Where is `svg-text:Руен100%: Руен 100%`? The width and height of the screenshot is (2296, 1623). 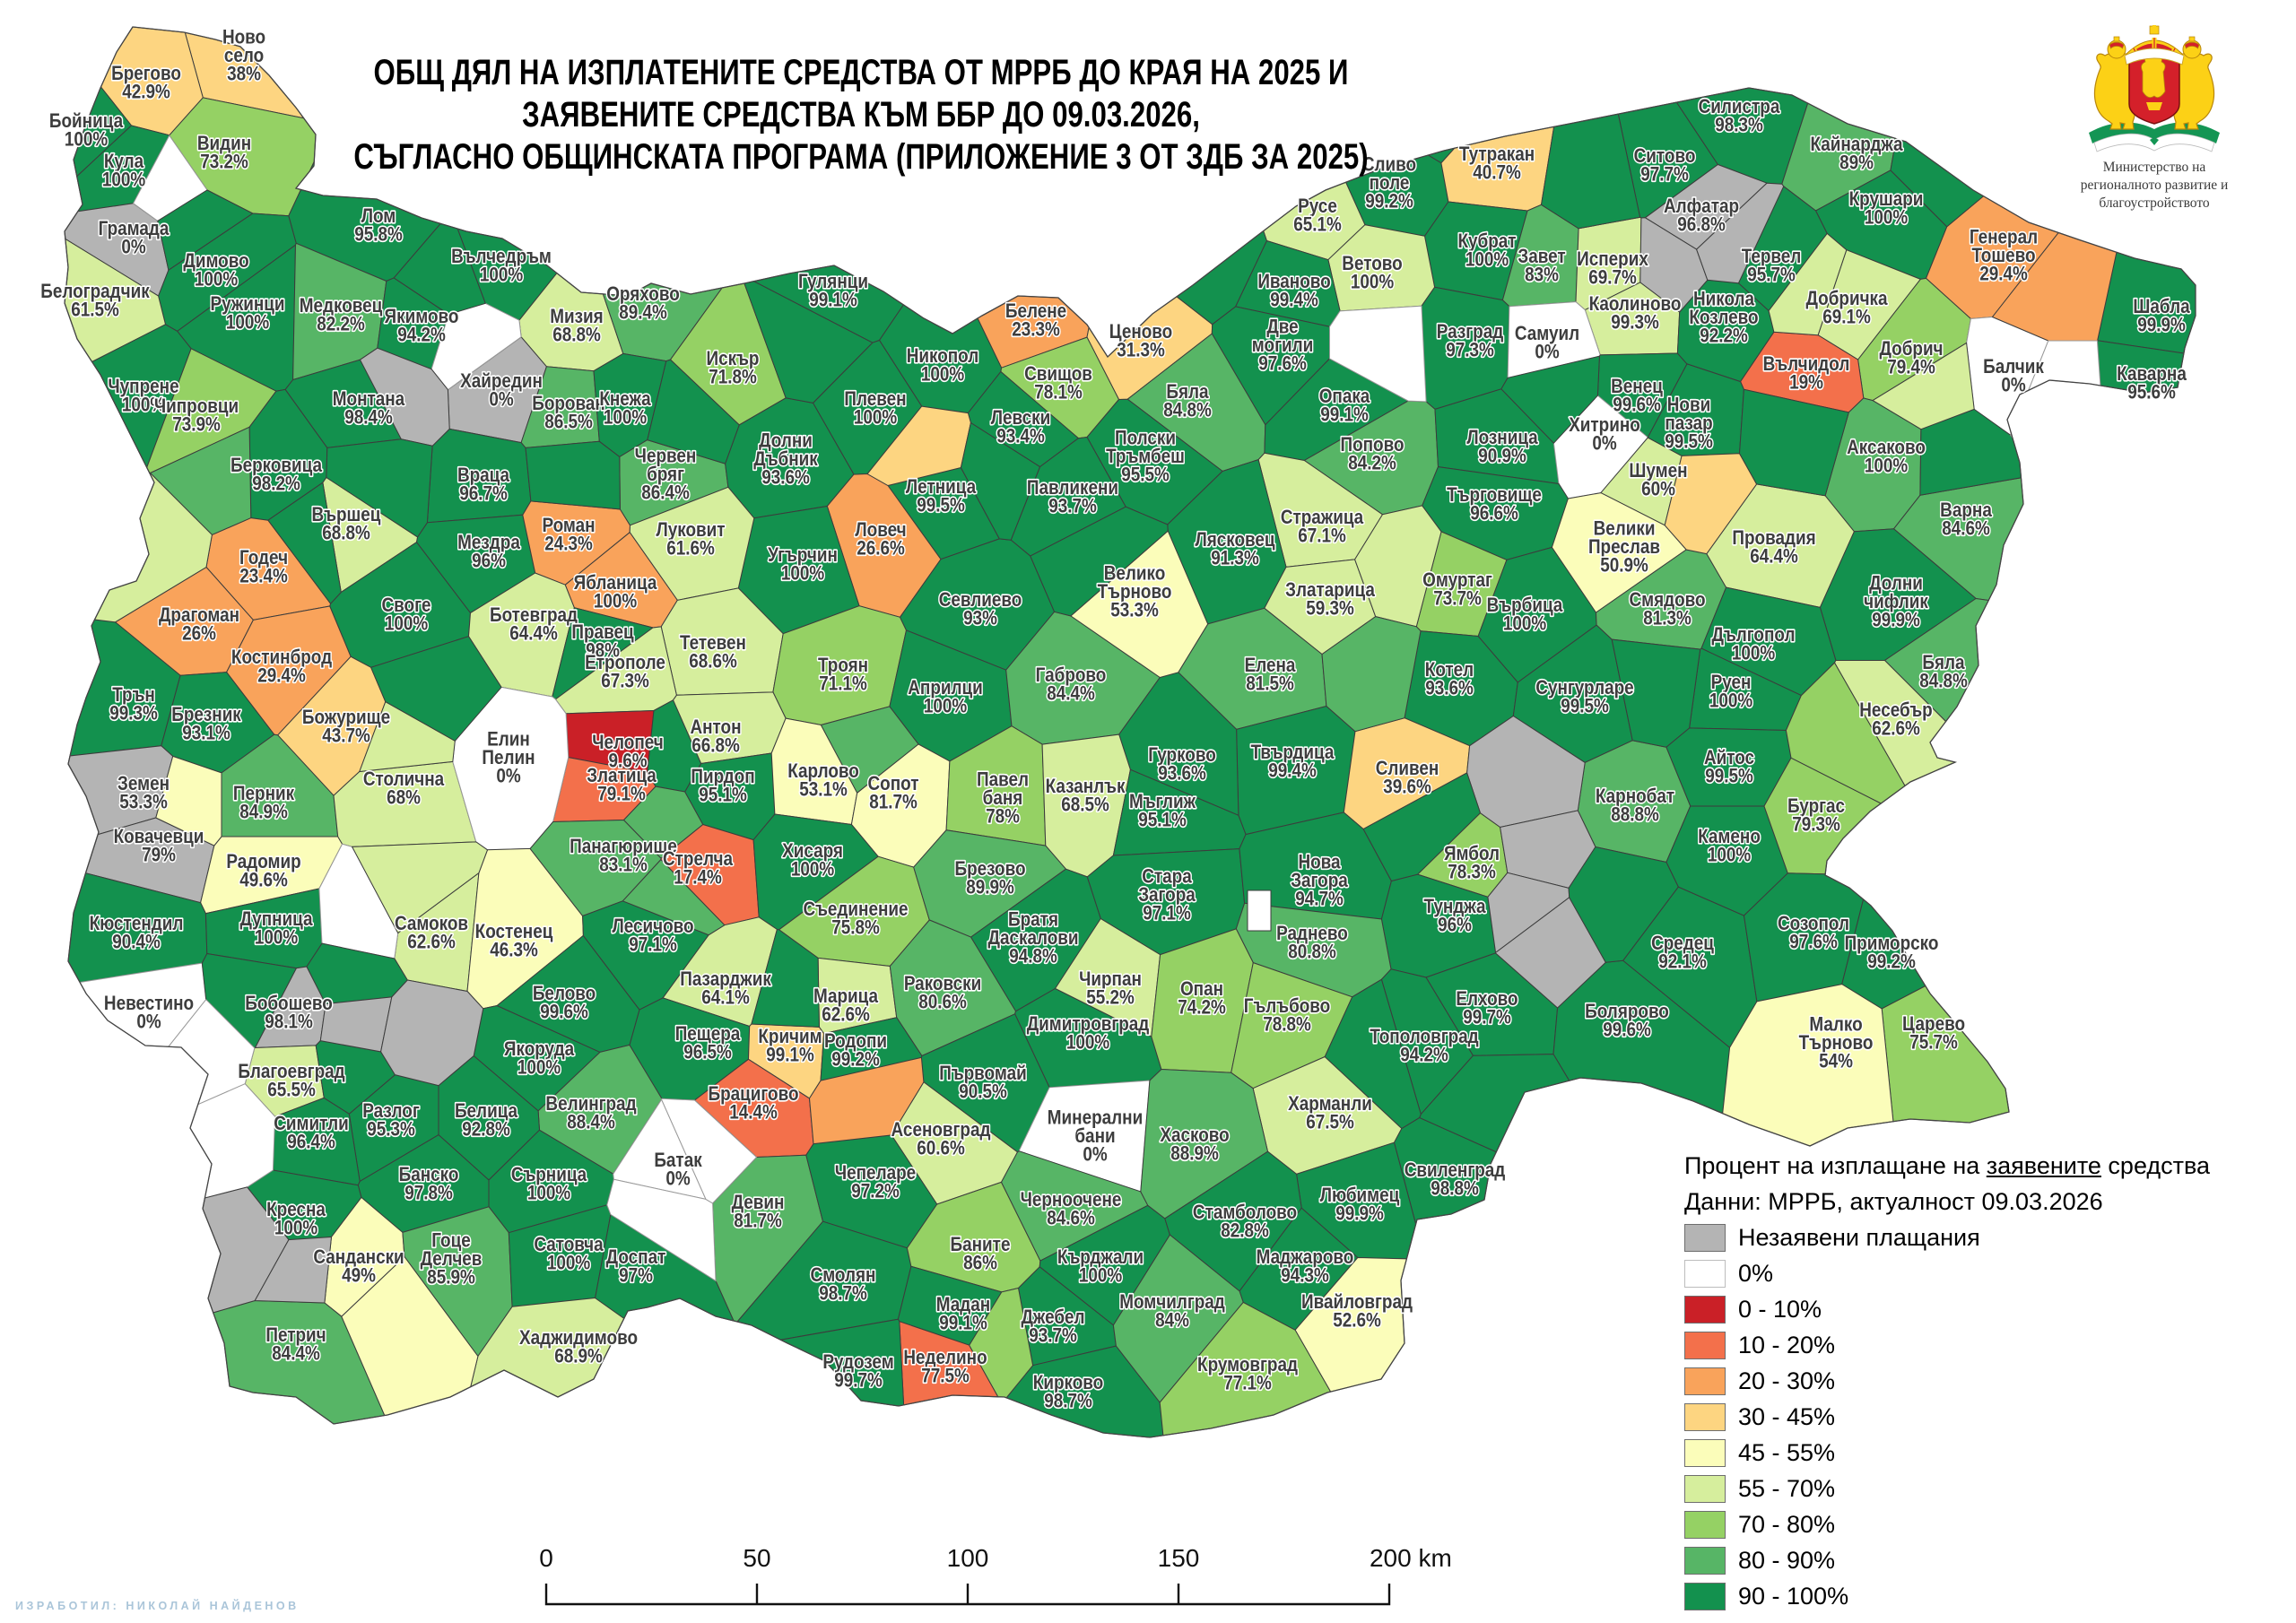
svg-text:Руен100%: Руен 100% is located at coordinates (1730, 692).